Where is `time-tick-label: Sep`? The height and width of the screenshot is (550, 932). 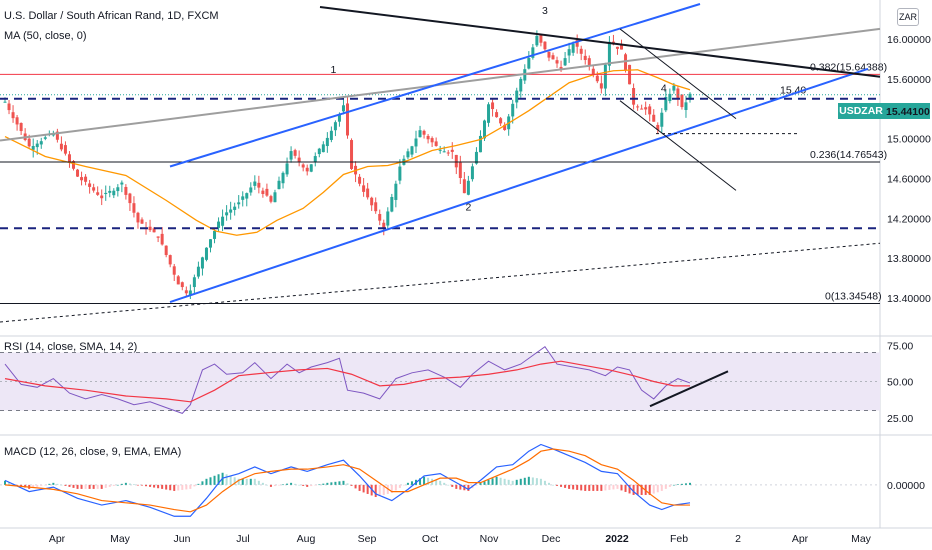
time-tick-label: Sep is located at coordinates (367, 539).